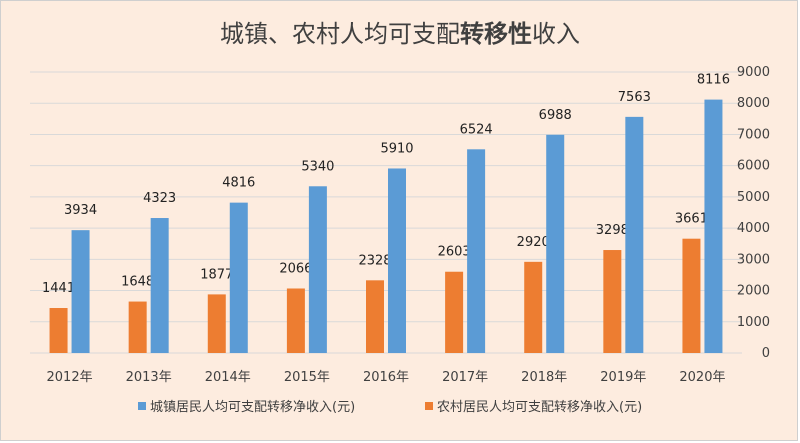 This screenshot has width=800, height=443. What do you see at coordinates (533, 242) in the screenshot?
I see `data-label: 2920` at bounding box center [533, 242].